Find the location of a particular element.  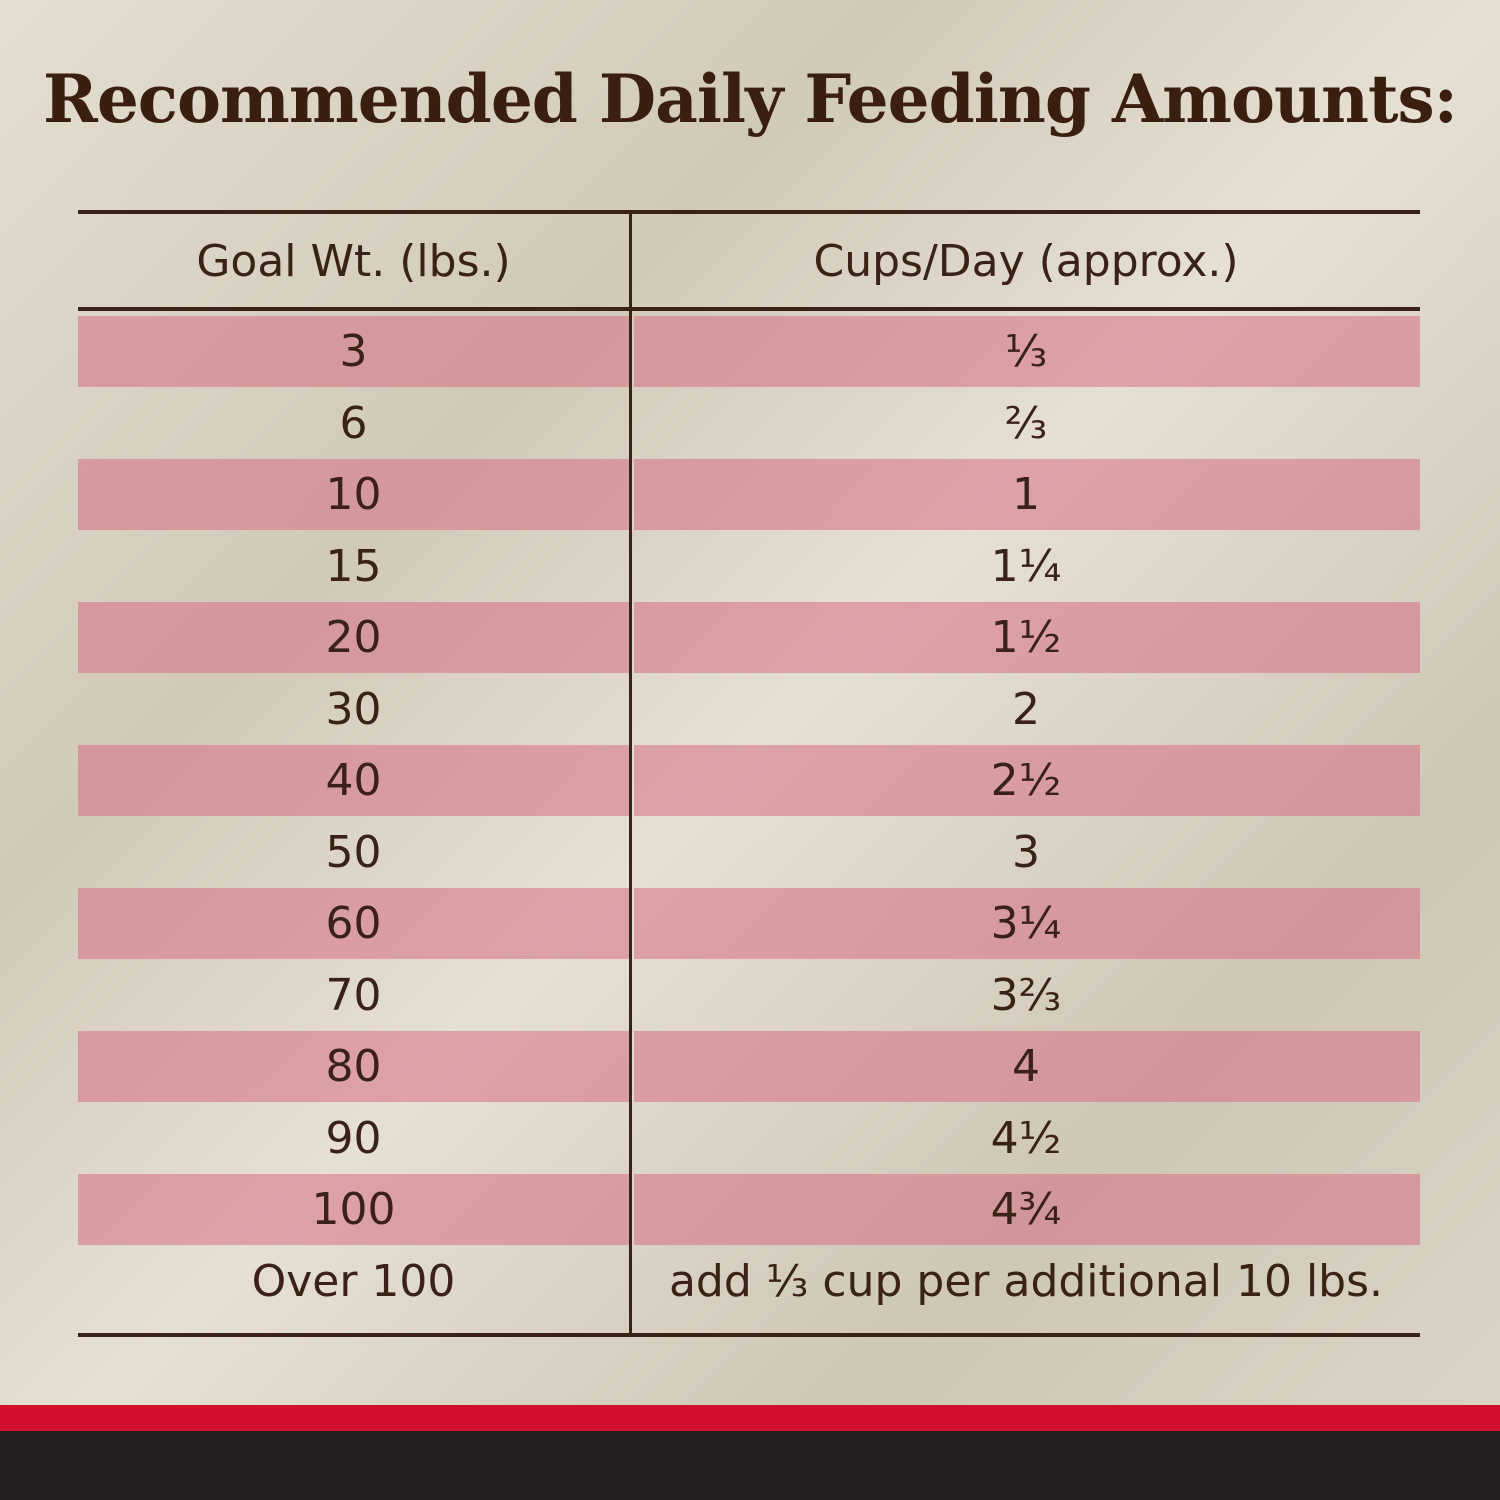

divider is located at coordinates (630, 774).